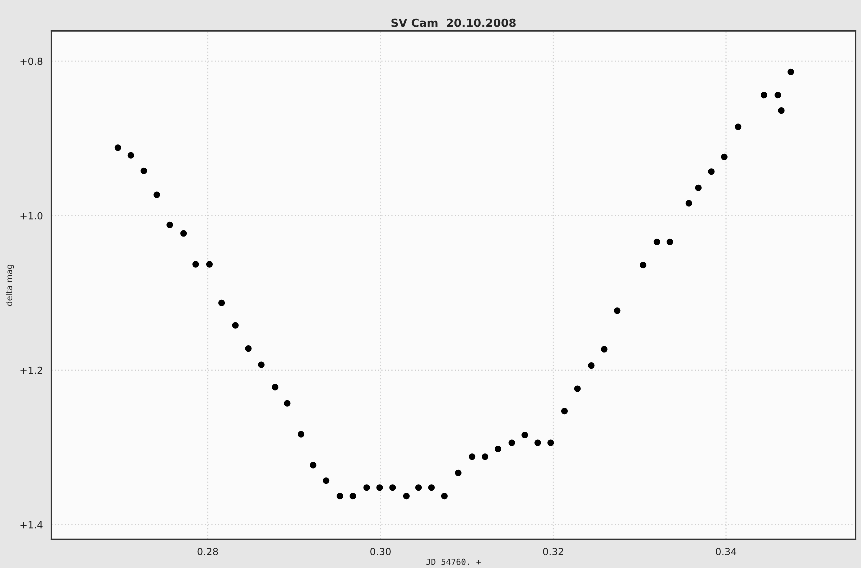  I want to click on x-tick-label: 0.34, so click(726, 552).